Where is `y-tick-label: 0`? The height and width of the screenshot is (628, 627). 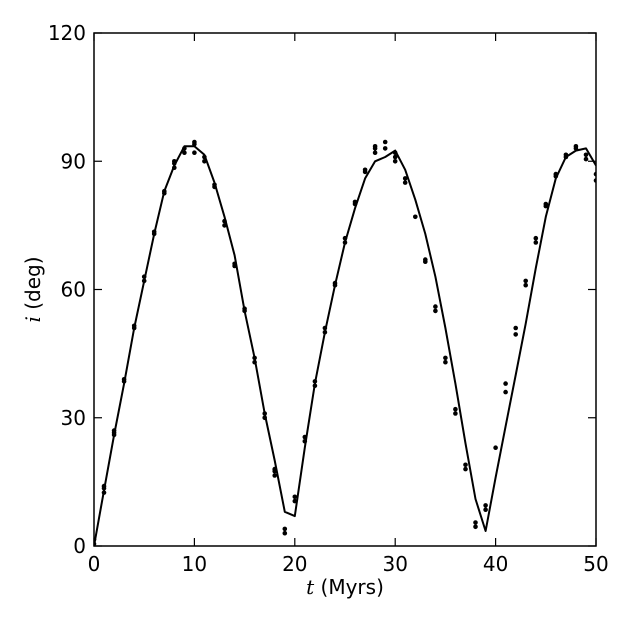
y-tick-label: 0 is located at coordinates (79, 546).